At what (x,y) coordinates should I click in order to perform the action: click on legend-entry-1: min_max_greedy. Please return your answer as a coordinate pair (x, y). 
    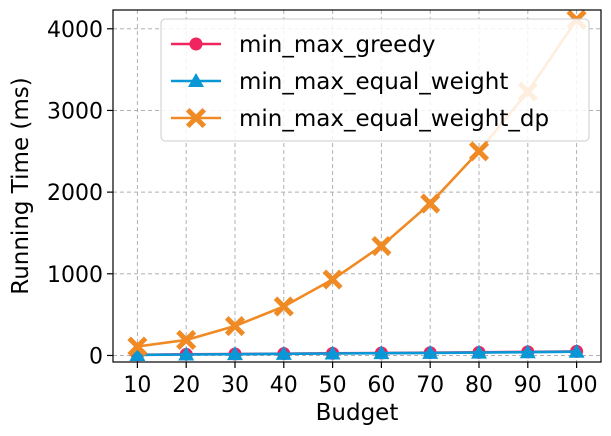
    Looking at the image, I should click on (303, 45).